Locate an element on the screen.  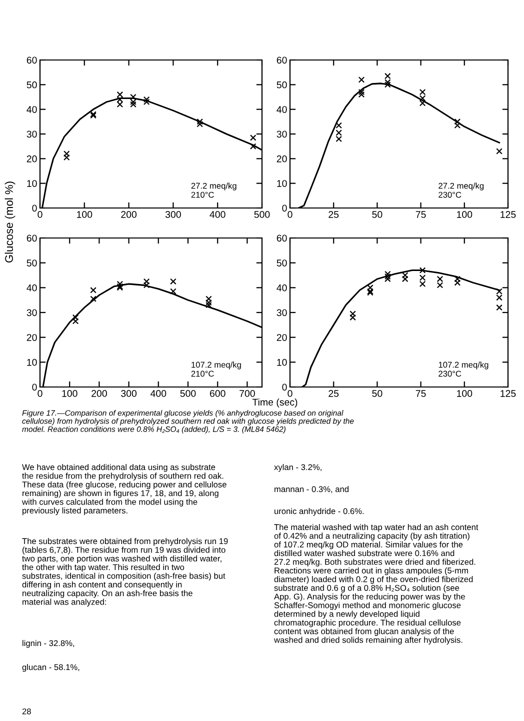
text: We have obtained additional data using as substrate the residue from the prehydrolysis of southern red oak. These data (free glucose, reducing power and cellulose remaining) are shown in figures 17, 18, and 19, along with curves calculated from the model using the previously listed parameters. is located at coordinates (124, 490).